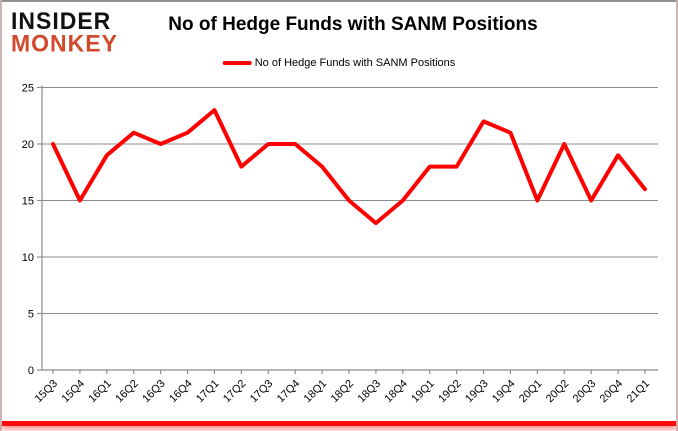 The image size is (678, 431). I want to click on y-axis-tick-label: 5, so click(31, 315).